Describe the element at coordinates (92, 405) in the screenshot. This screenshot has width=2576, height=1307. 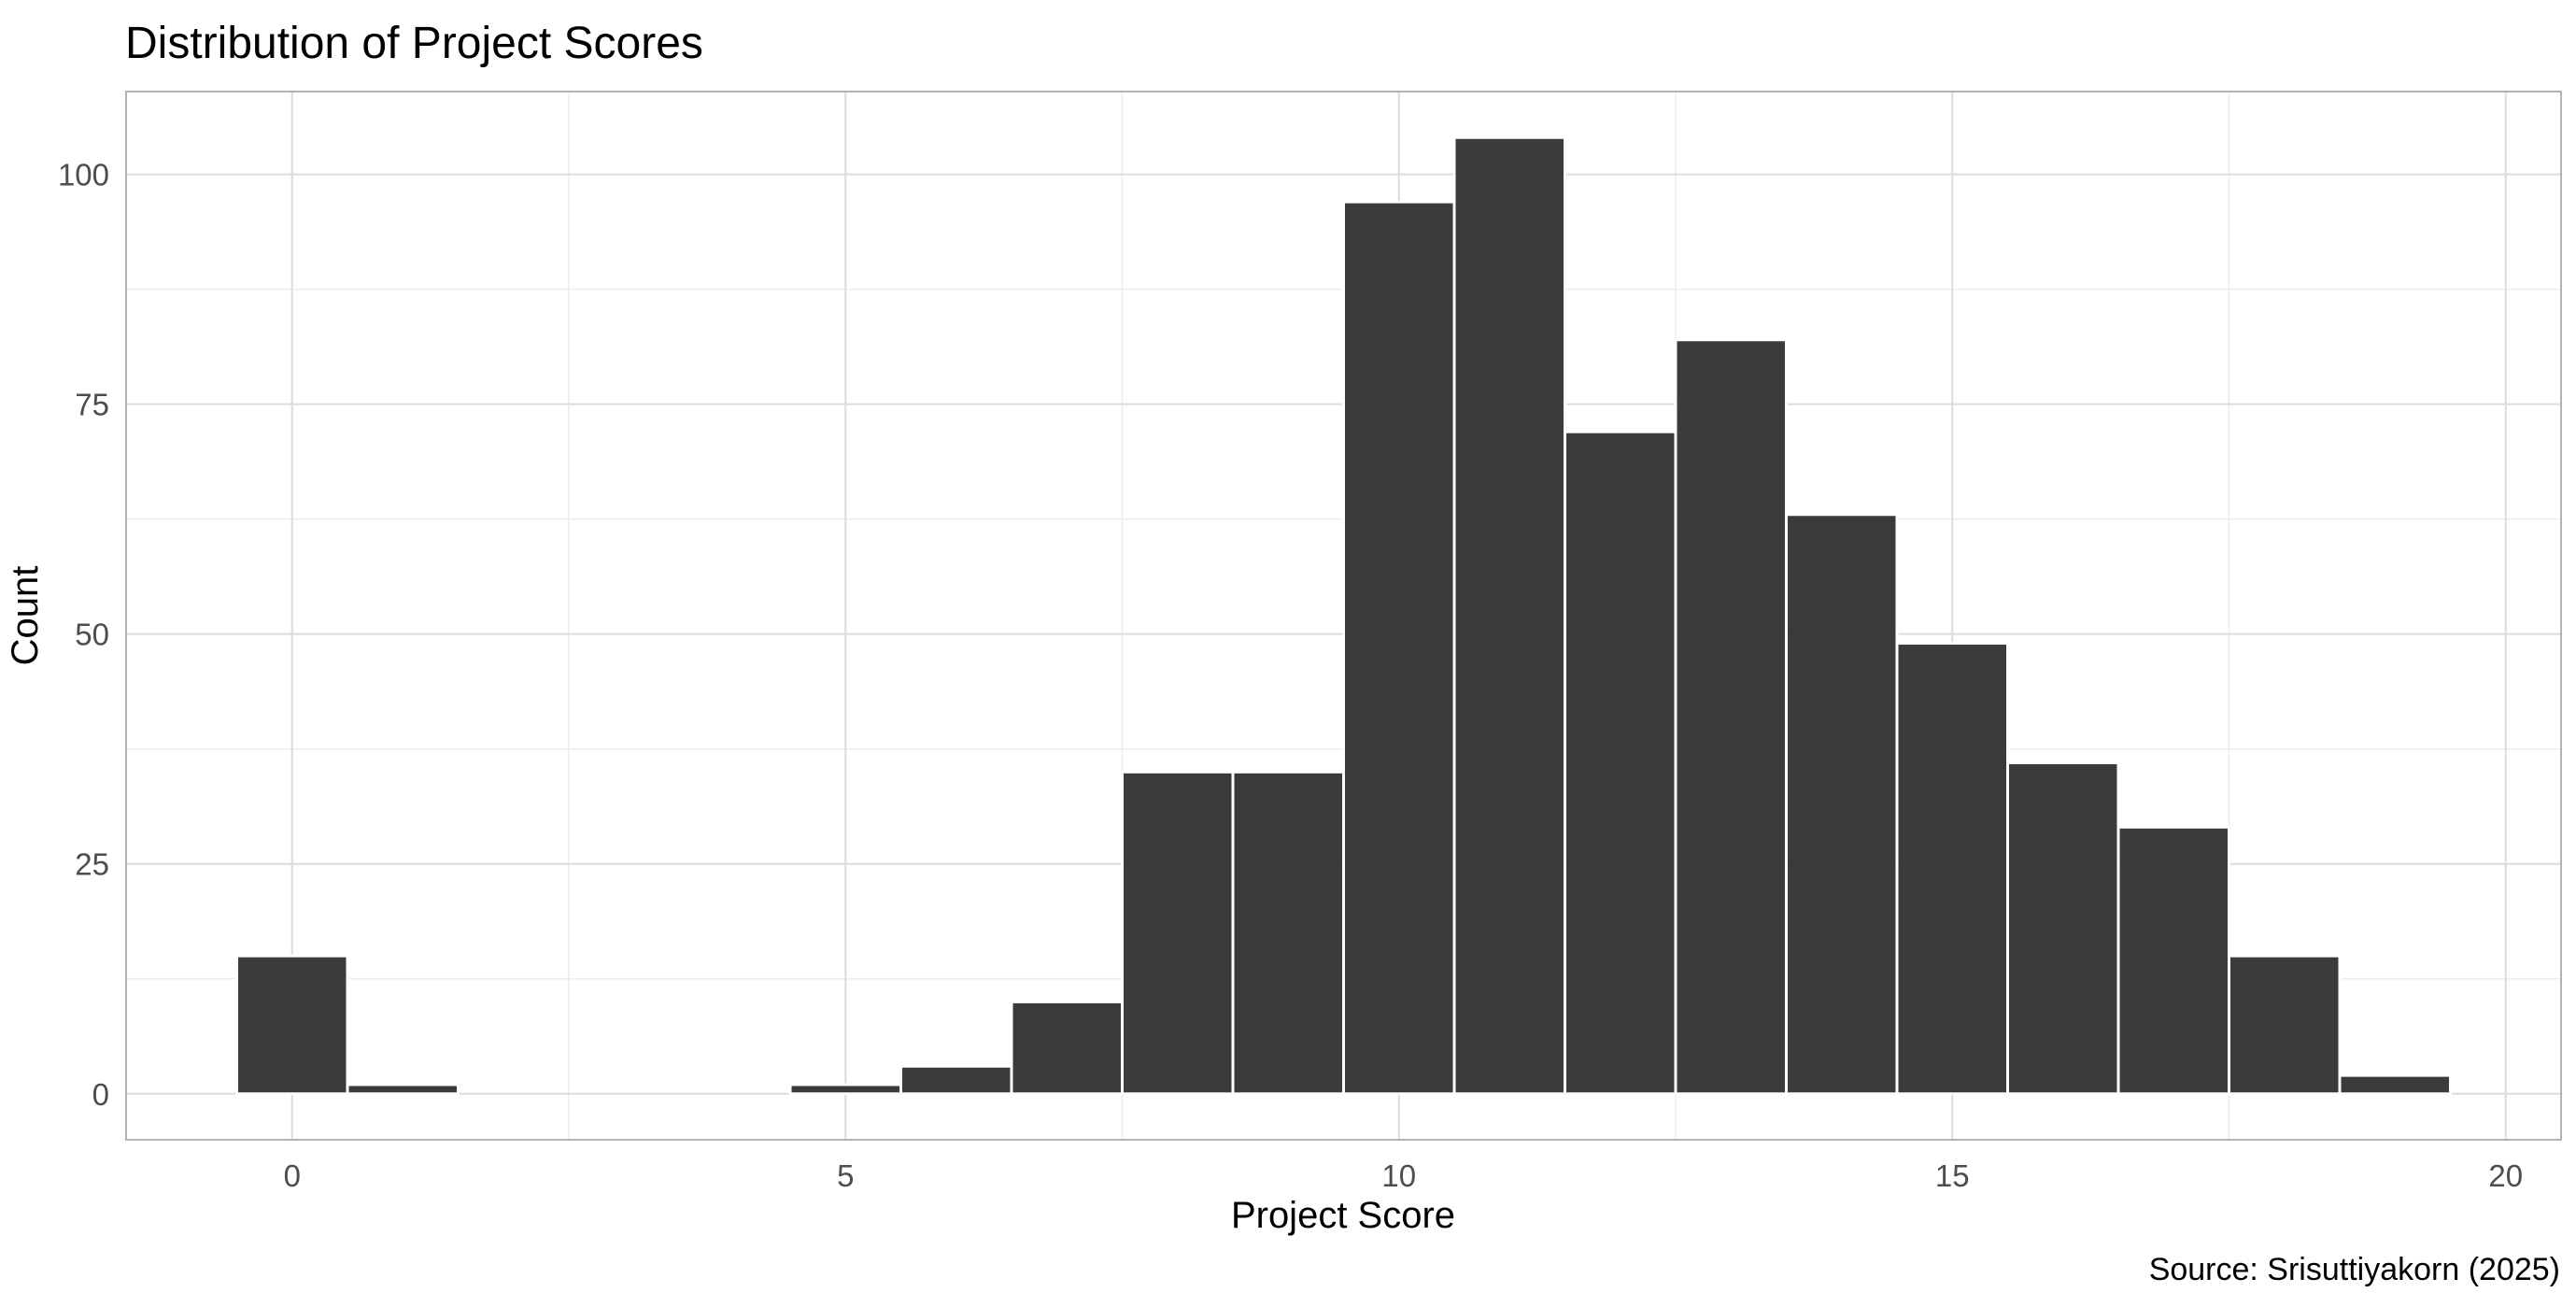
I see `y-tick-label: 75` at that location.